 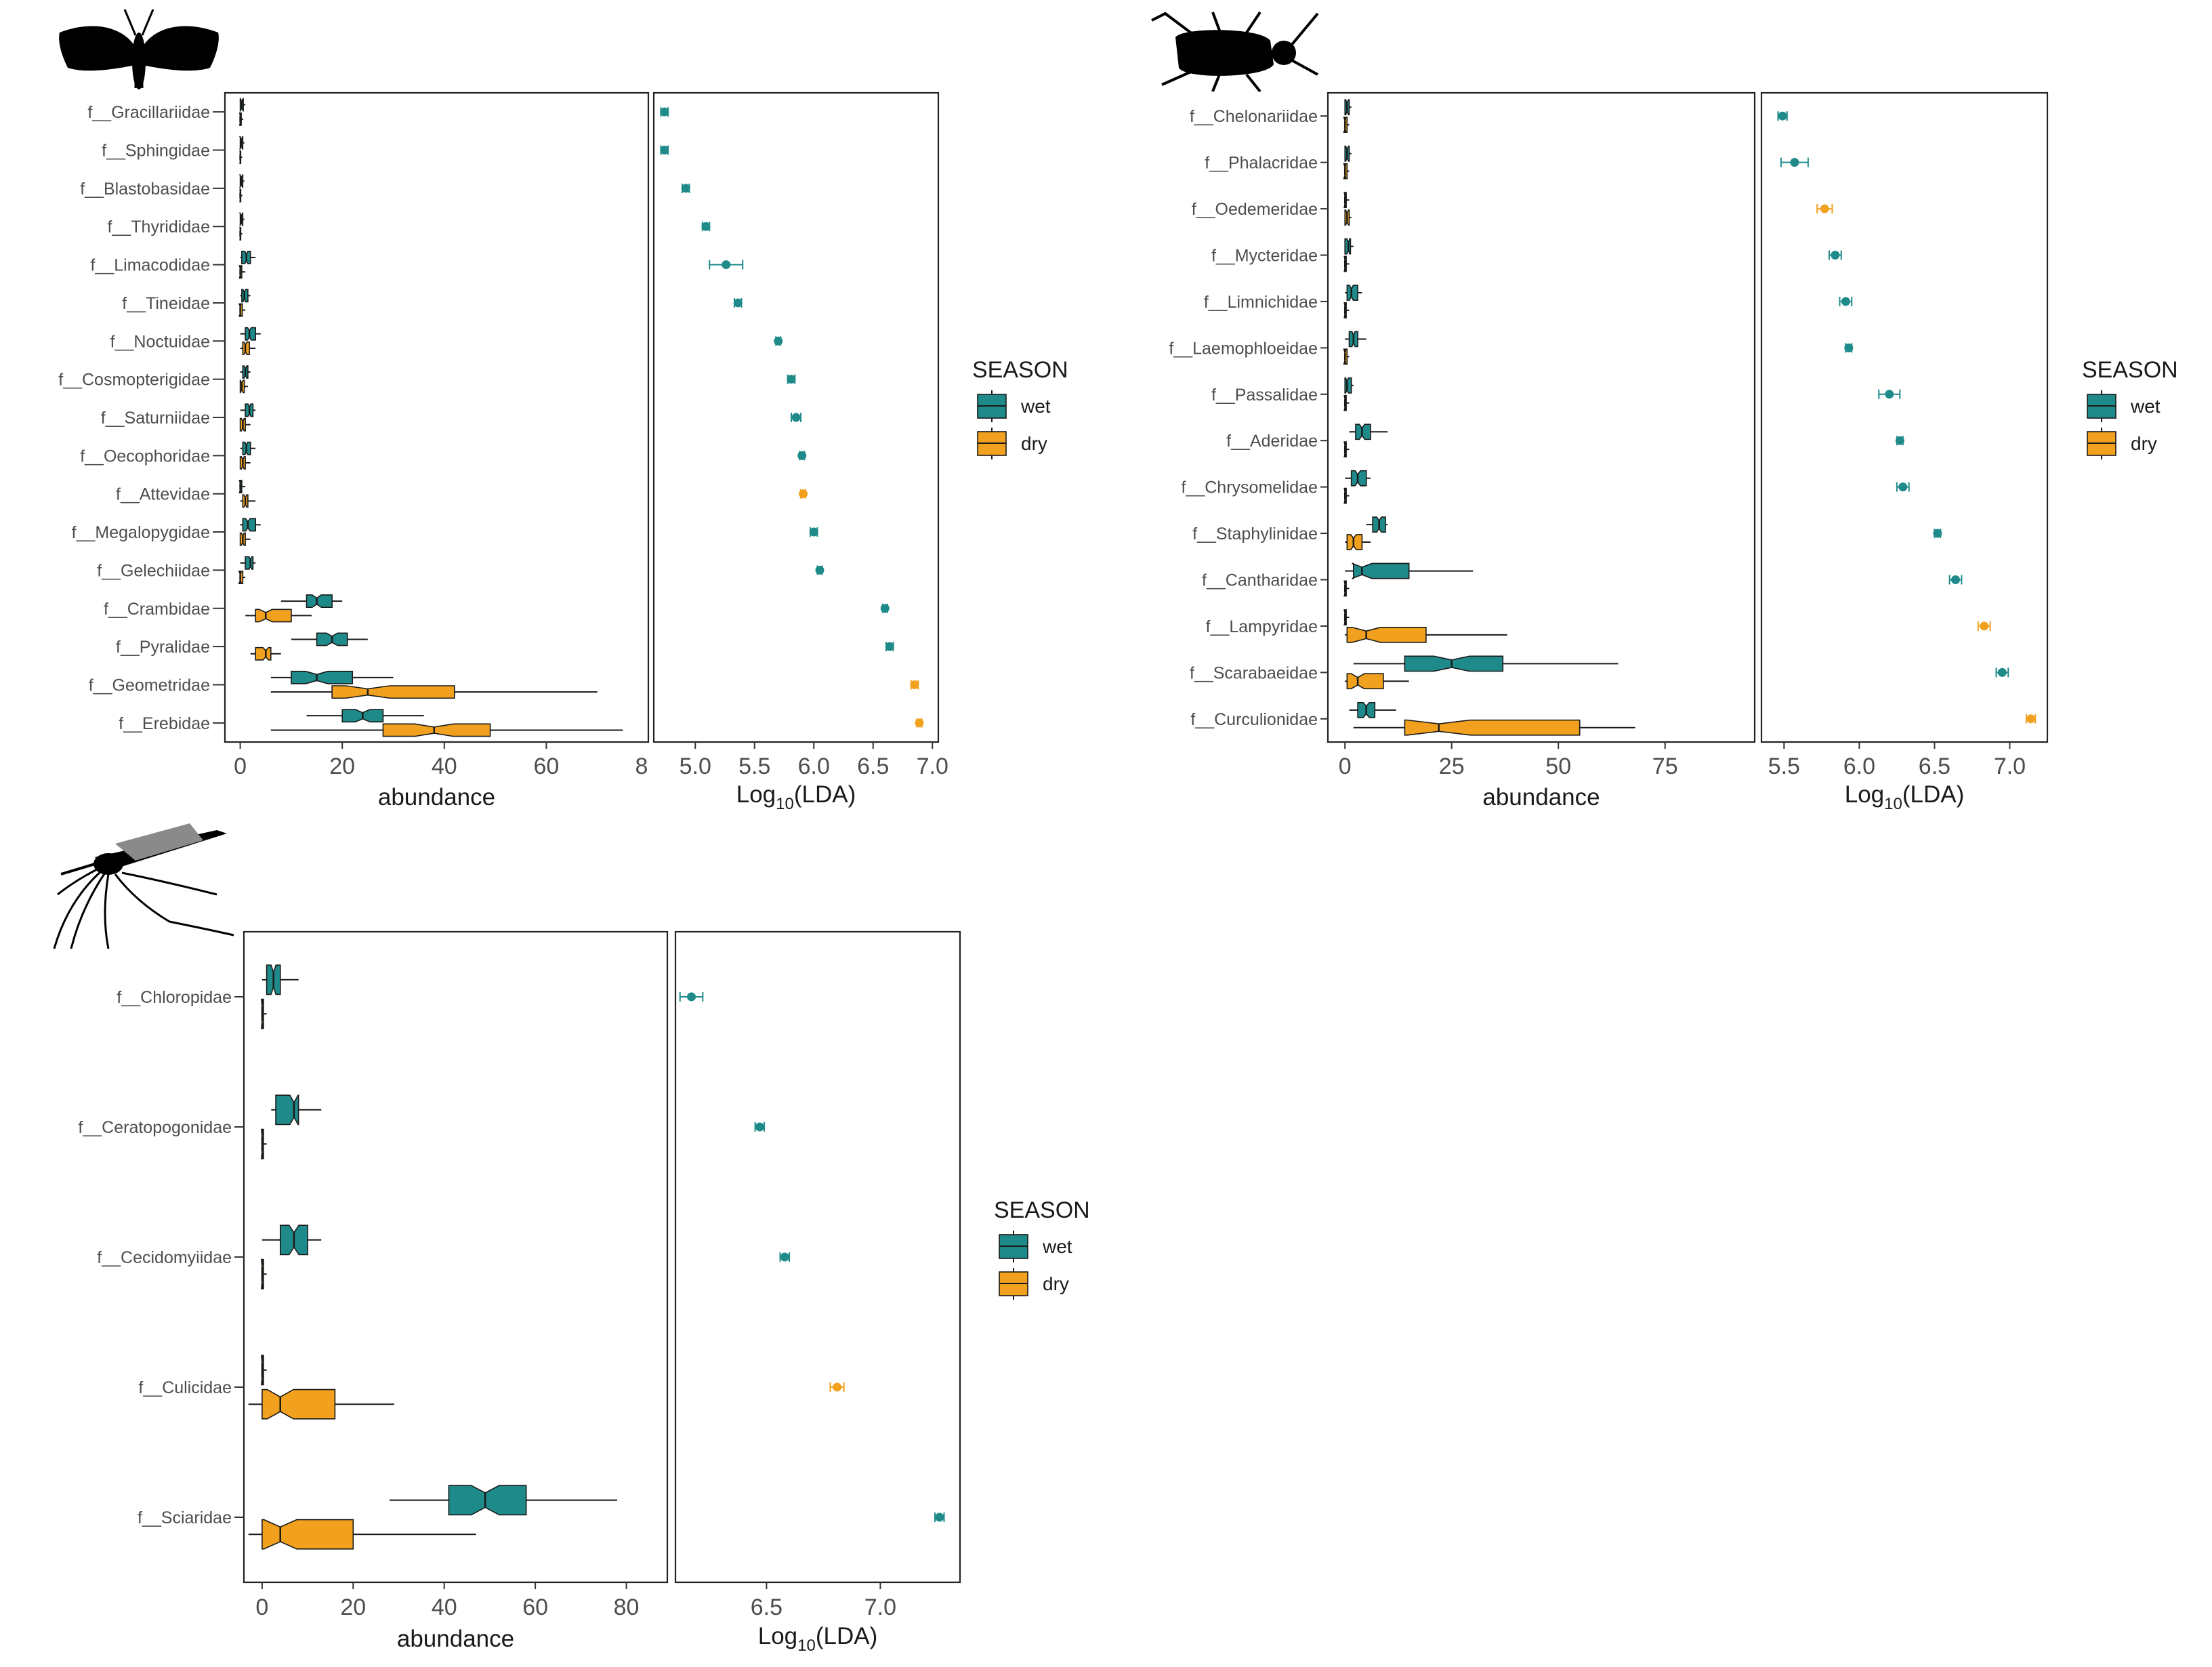 What do you see at coordinates (1665, 766) in the screenshot?
I see `abundance-tick-label: 75` at bounding box center [1665, 766].